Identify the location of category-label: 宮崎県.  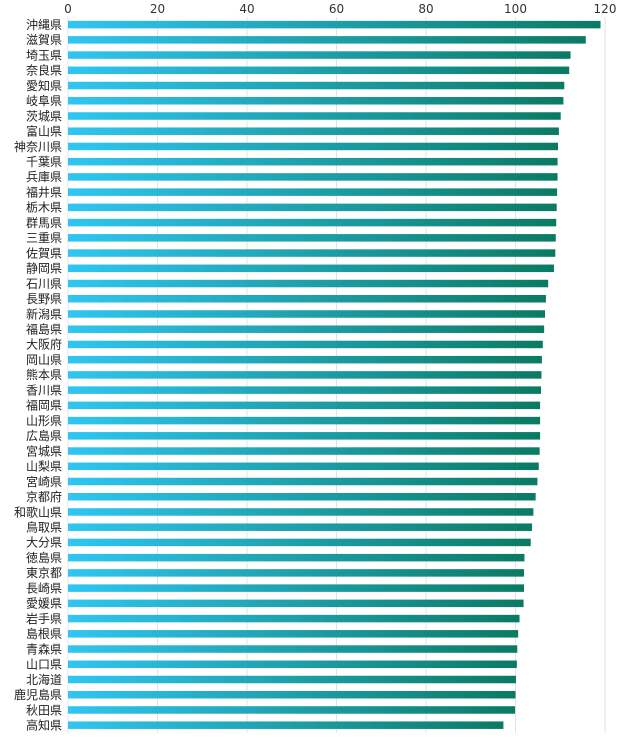
(44, 481).